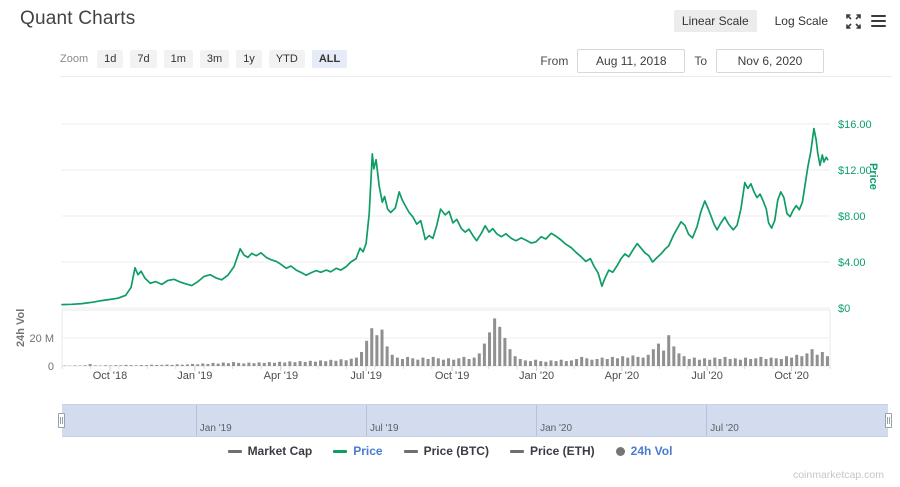  I want to click on x-axis-tick: Oct '19, so click(452, 376).